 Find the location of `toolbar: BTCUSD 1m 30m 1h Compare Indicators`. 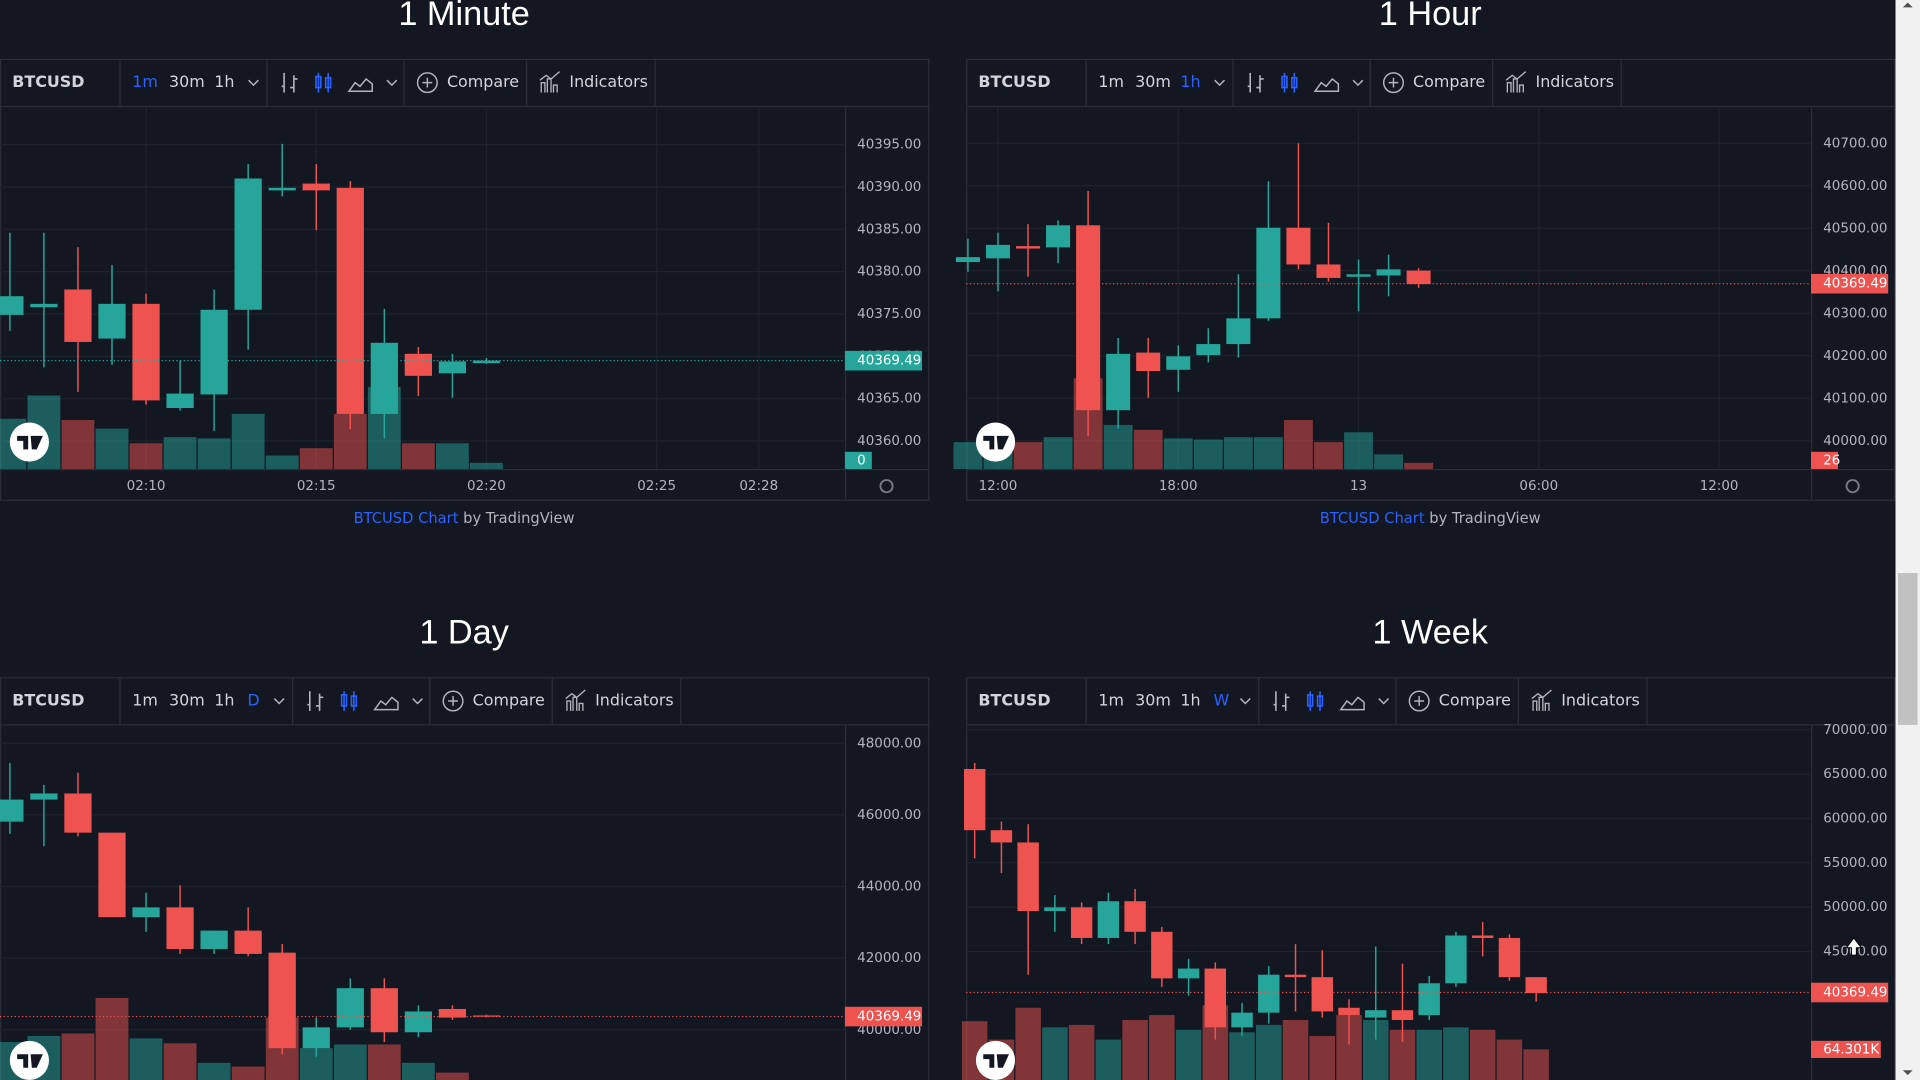

toolbar: BTCUSD 1m 30m 1h Compare Indicators is located at coordinates (1431, 83).